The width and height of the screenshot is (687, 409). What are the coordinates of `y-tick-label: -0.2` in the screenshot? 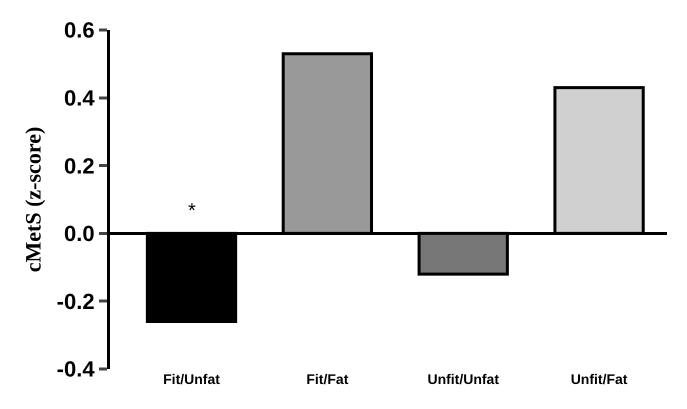 It's located at (75, 301).